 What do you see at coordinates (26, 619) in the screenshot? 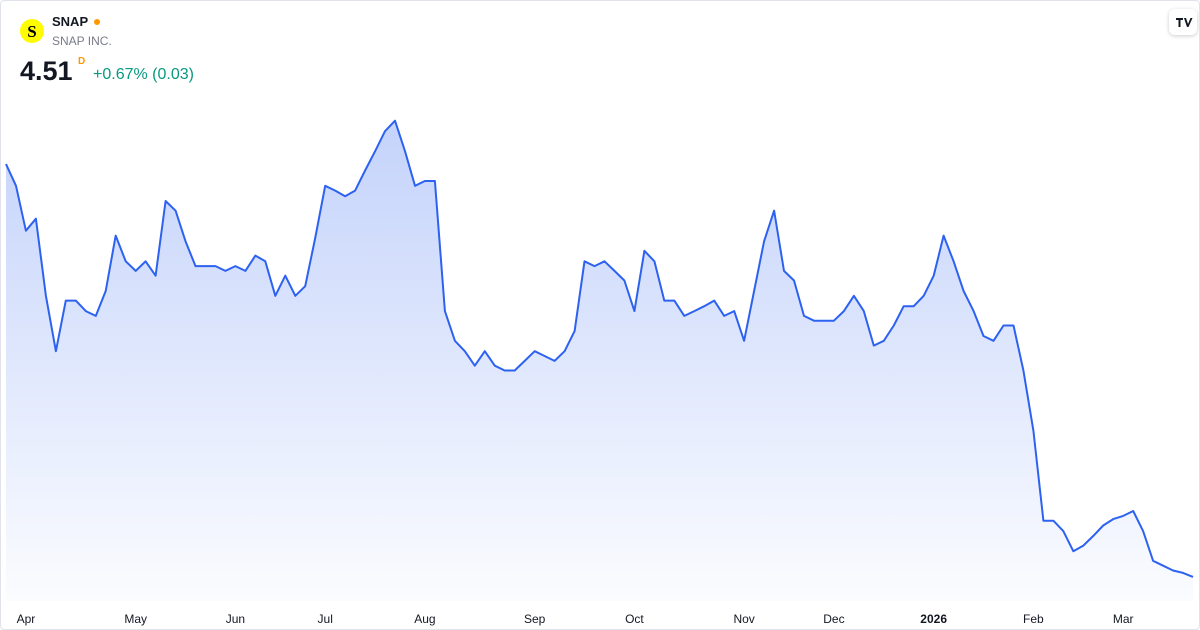
I see `x-tick-label: Apr` at bounding box center [26, 619].